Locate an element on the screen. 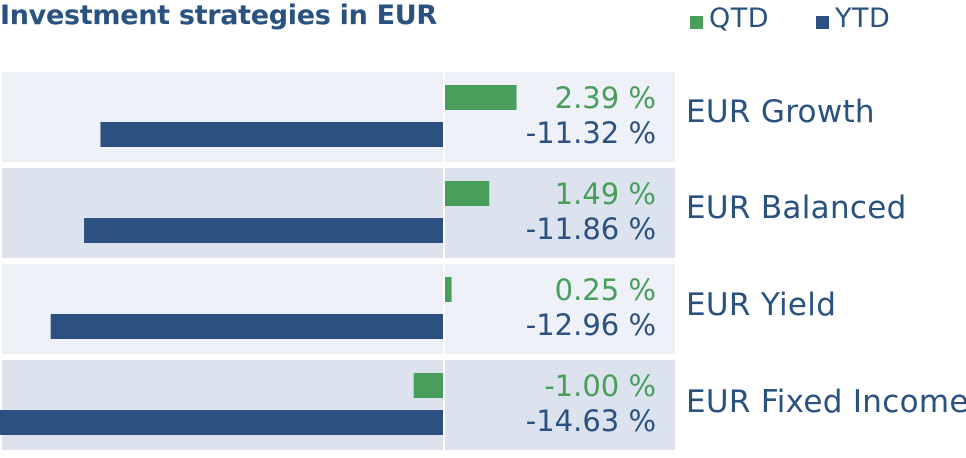  category-label-growth: EUR Growth is located at coordinates (780, 112).